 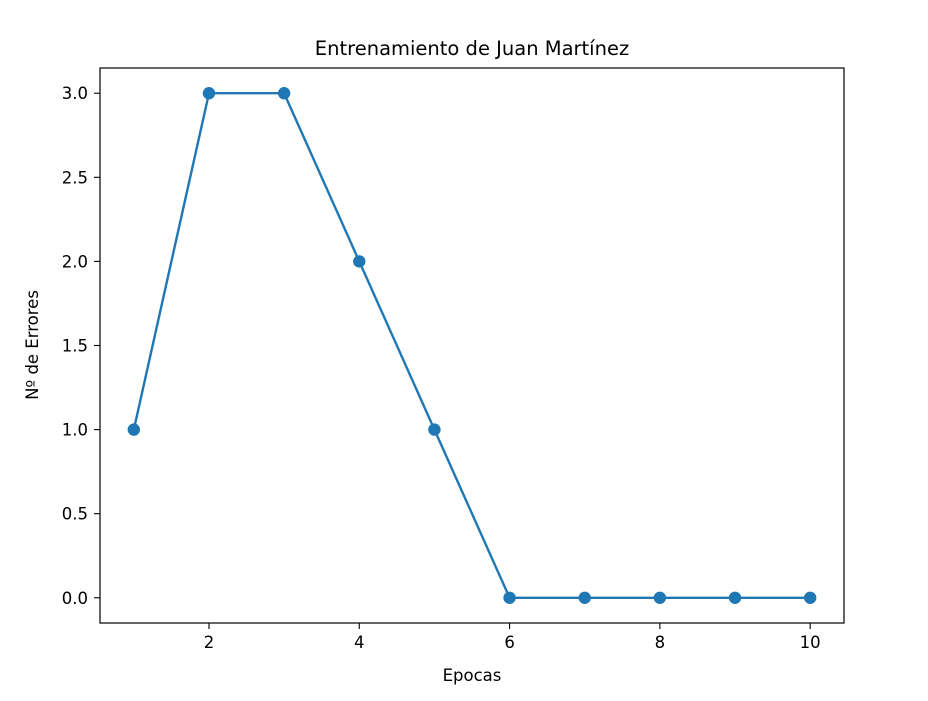 What do you see at coordinates (509, 642) in the screenshot?
I see `x-tick-label: 6` at bounding box center [509, 642].